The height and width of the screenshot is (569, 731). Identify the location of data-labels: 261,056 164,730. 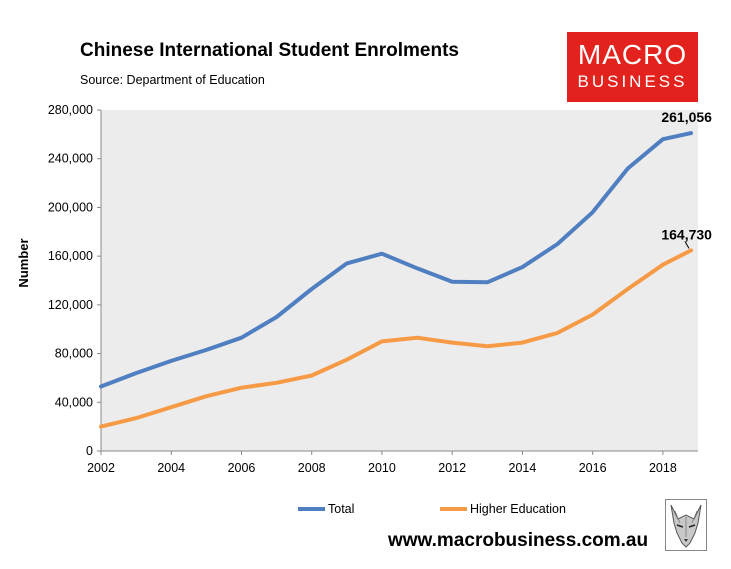
(686, 179).